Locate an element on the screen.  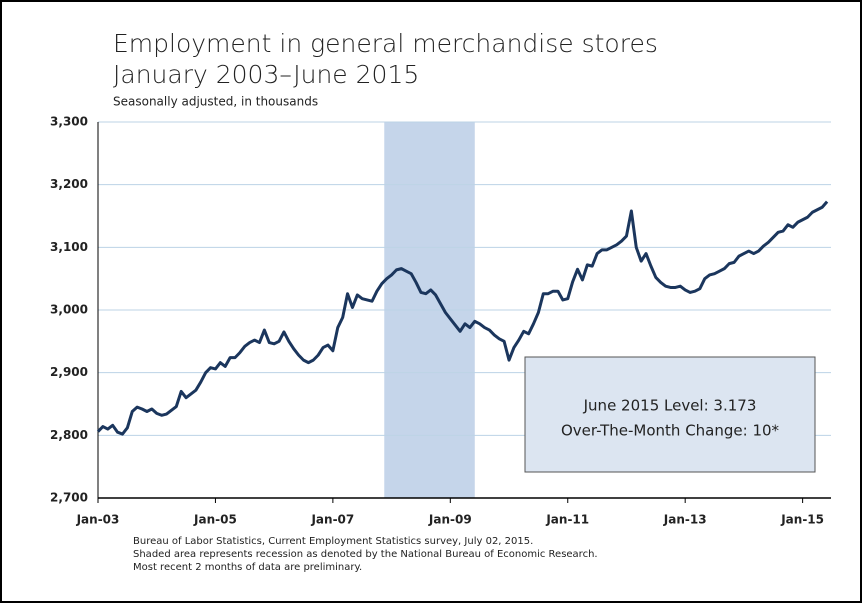
chart-title: January 2003–June 2015 is located at coordinates (266, 74).